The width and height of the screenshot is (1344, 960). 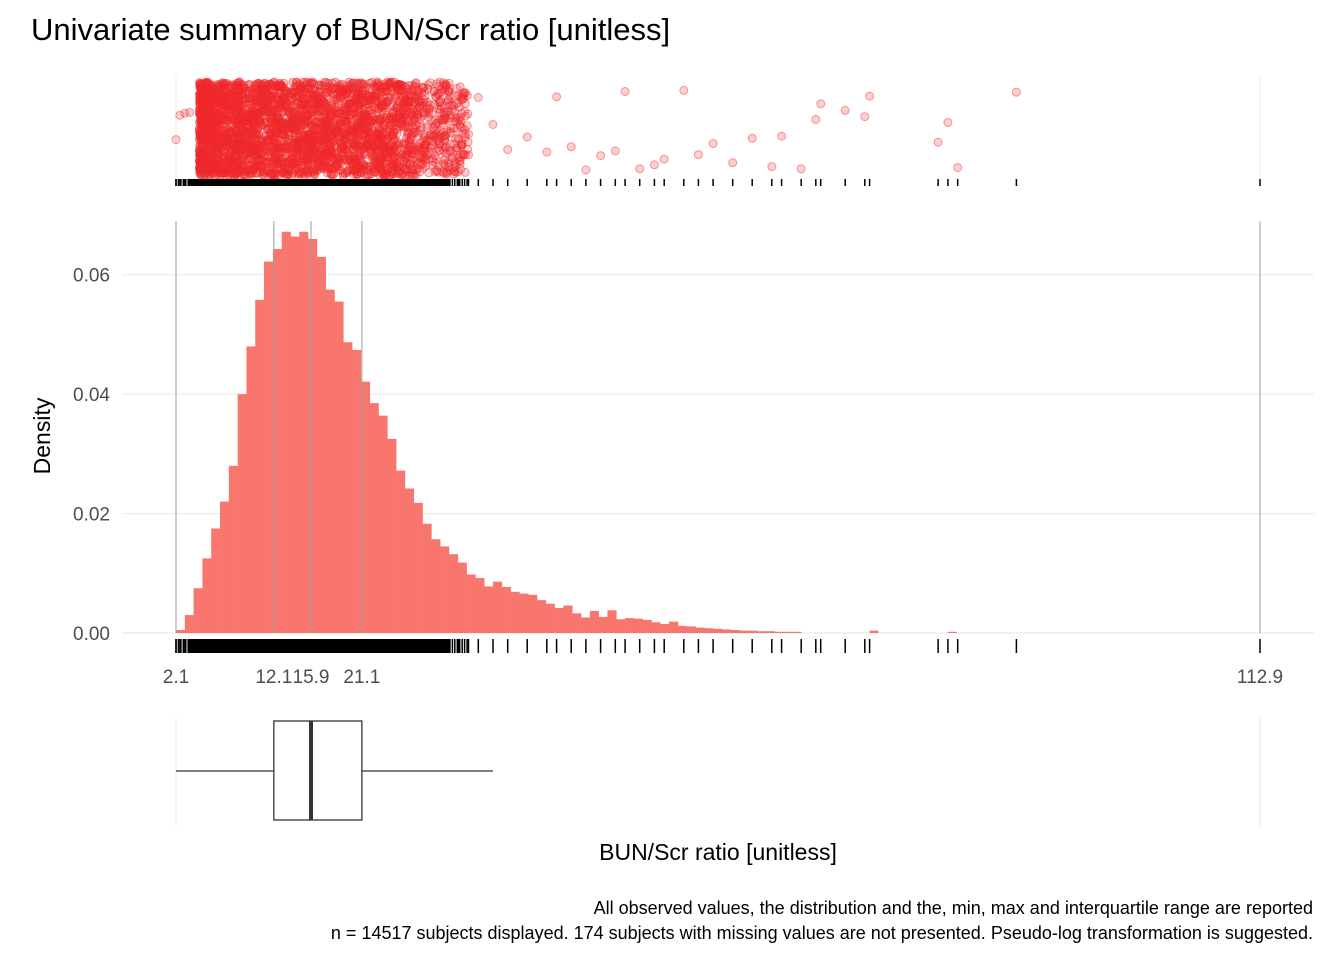 I want to click on observed-values-panel, so click(x=716, y=130).